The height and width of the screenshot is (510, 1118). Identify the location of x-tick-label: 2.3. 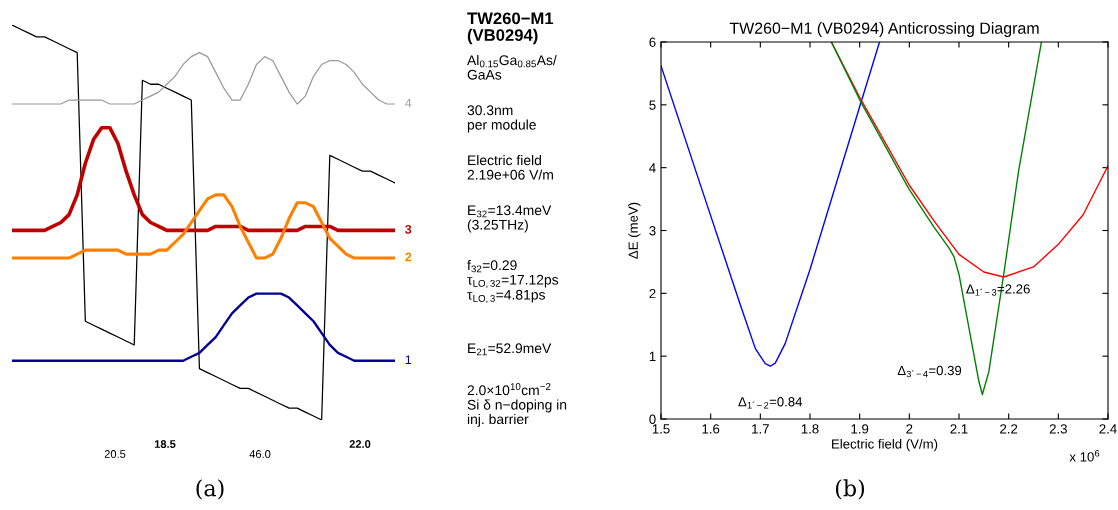
(1058, 429).